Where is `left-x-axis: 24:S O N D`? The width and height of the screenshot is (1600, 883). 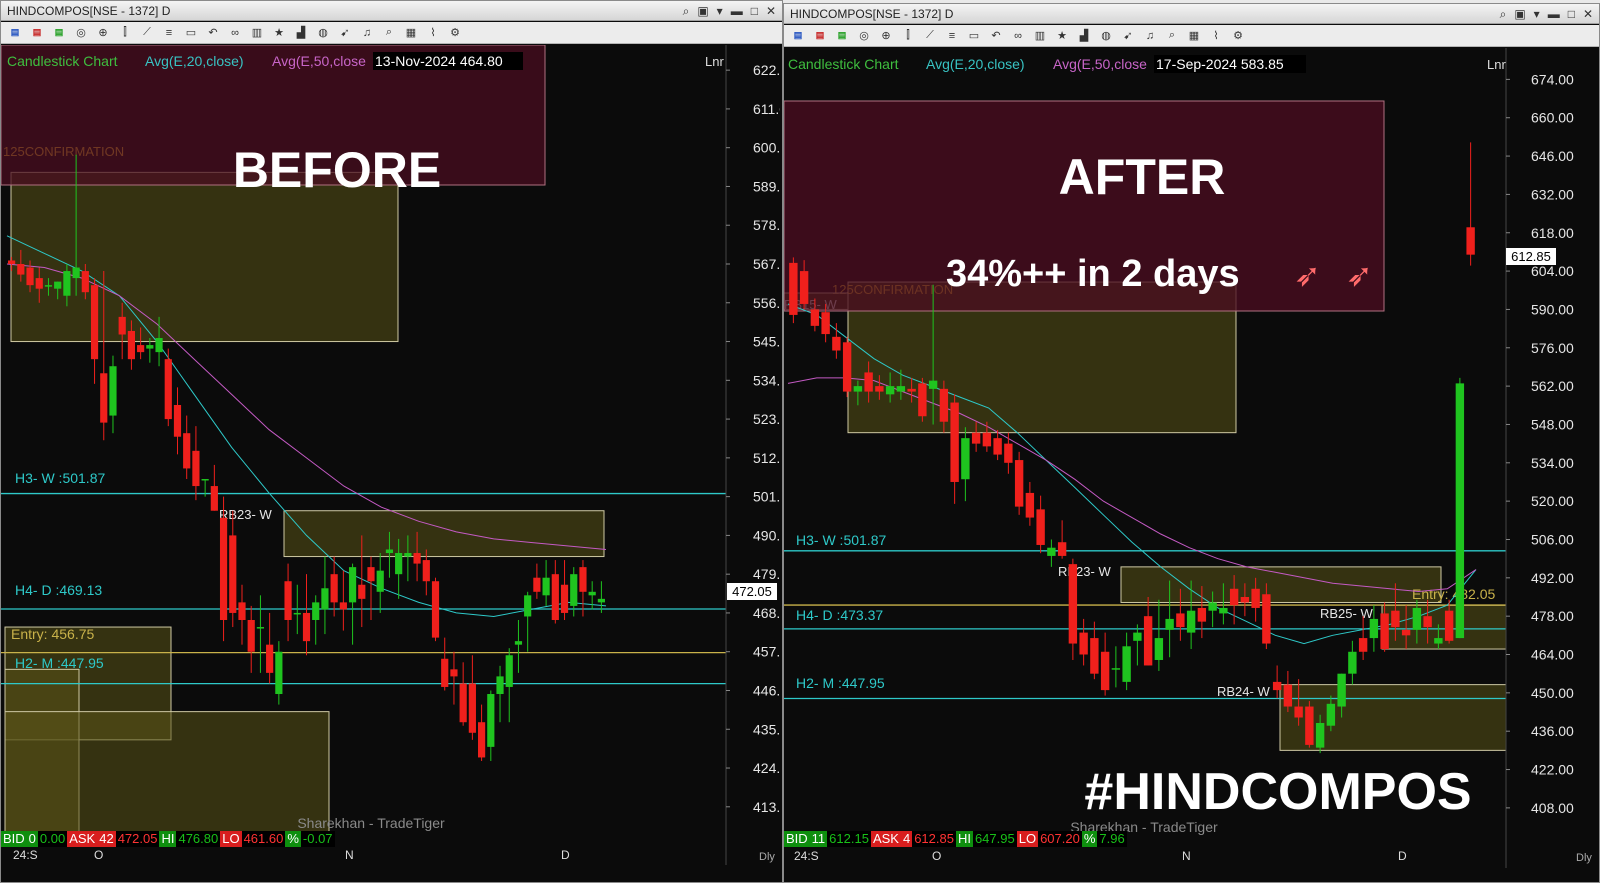
left-x-axis: 24:S O N D is located at coordinates (381, 856).